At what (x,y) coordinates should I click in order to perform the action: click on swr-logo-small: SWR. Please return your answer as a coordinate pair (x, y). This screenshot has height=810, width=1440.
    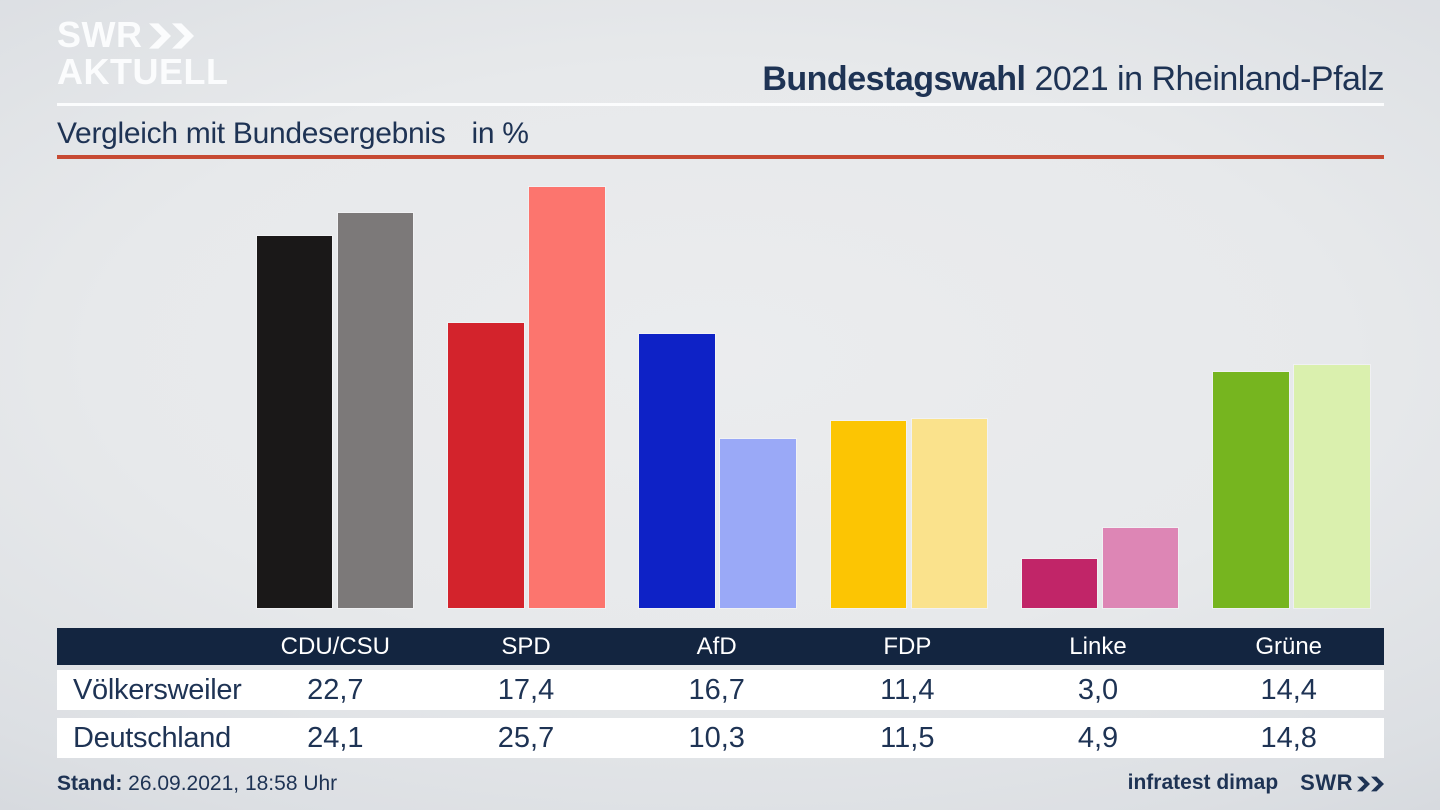
    Looking at the image, I should click on (1342, 783).